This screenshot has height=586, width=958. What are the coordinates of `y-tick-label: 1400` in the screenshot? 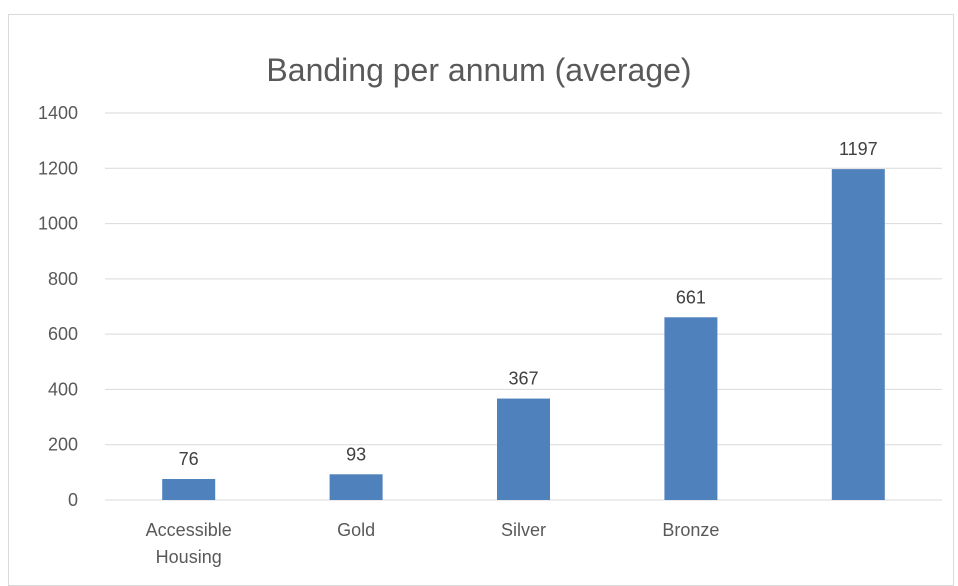 It's located at (58, 113).